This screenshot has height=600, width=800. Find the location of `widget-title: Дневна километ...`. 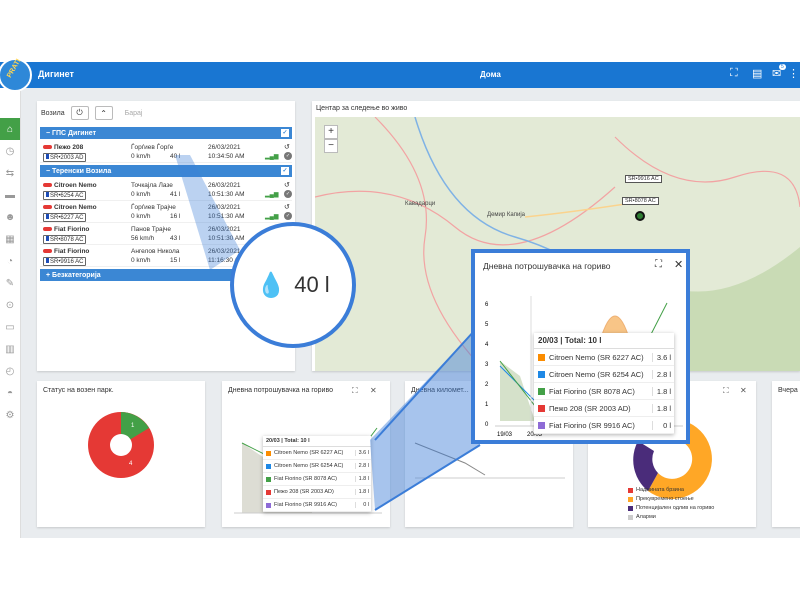

widget-title: Дневна километ... is located at coordinates (440, 390).